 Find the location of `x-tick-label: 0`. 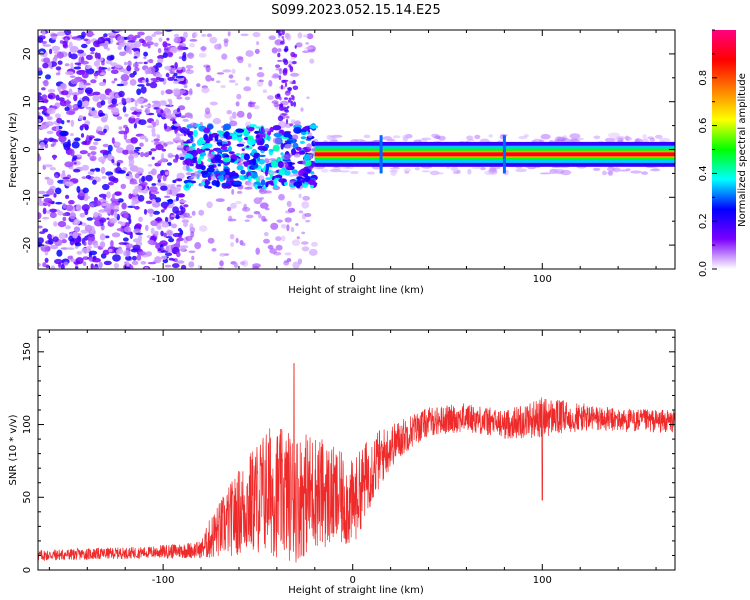

x-tick-label: 0 is located at coordinates (353, 580).